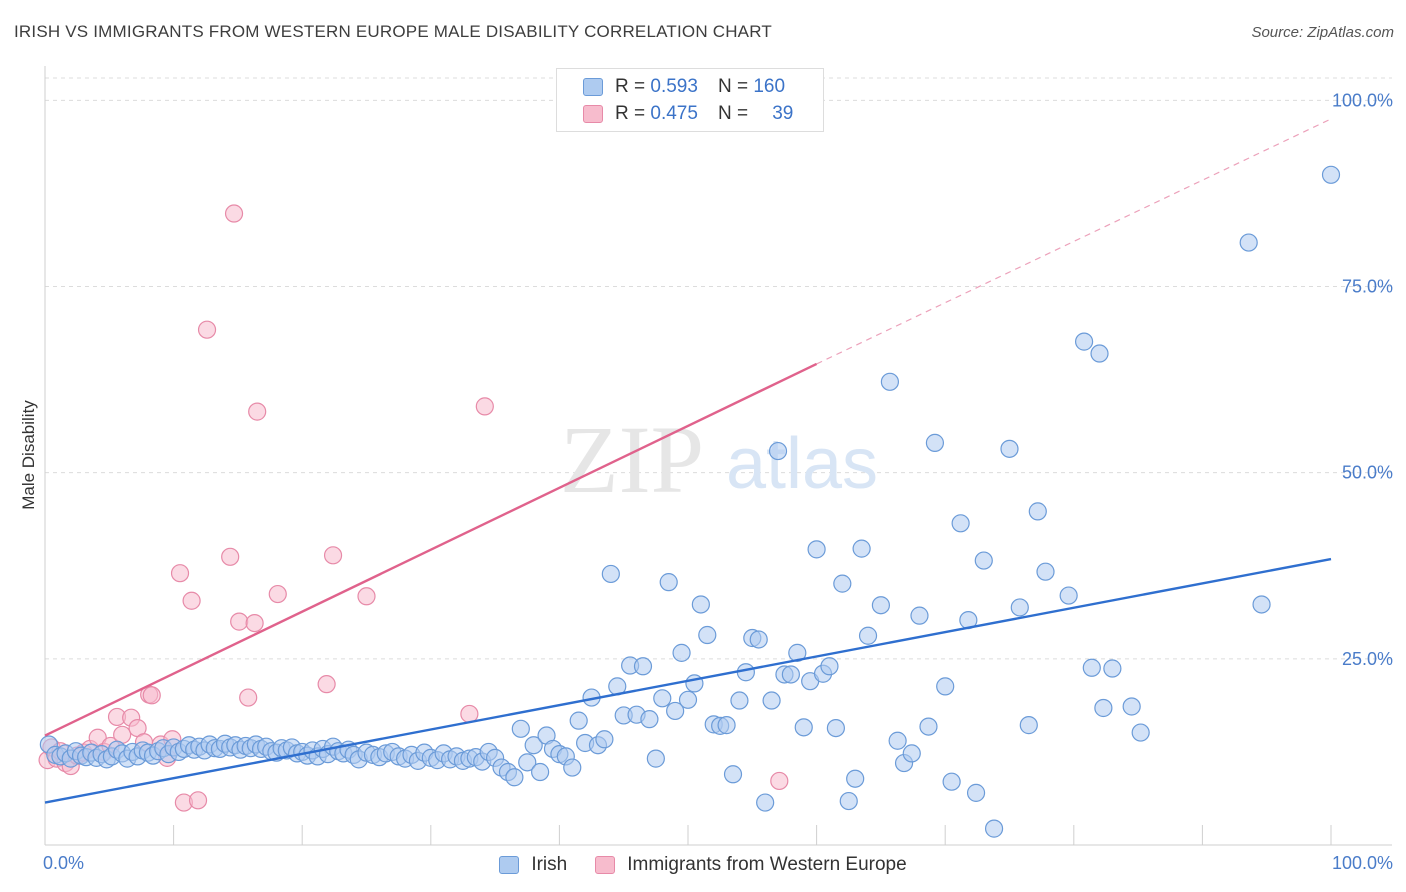  I want to click on x-tick-label-min: 0.0%, so click(63, 863).